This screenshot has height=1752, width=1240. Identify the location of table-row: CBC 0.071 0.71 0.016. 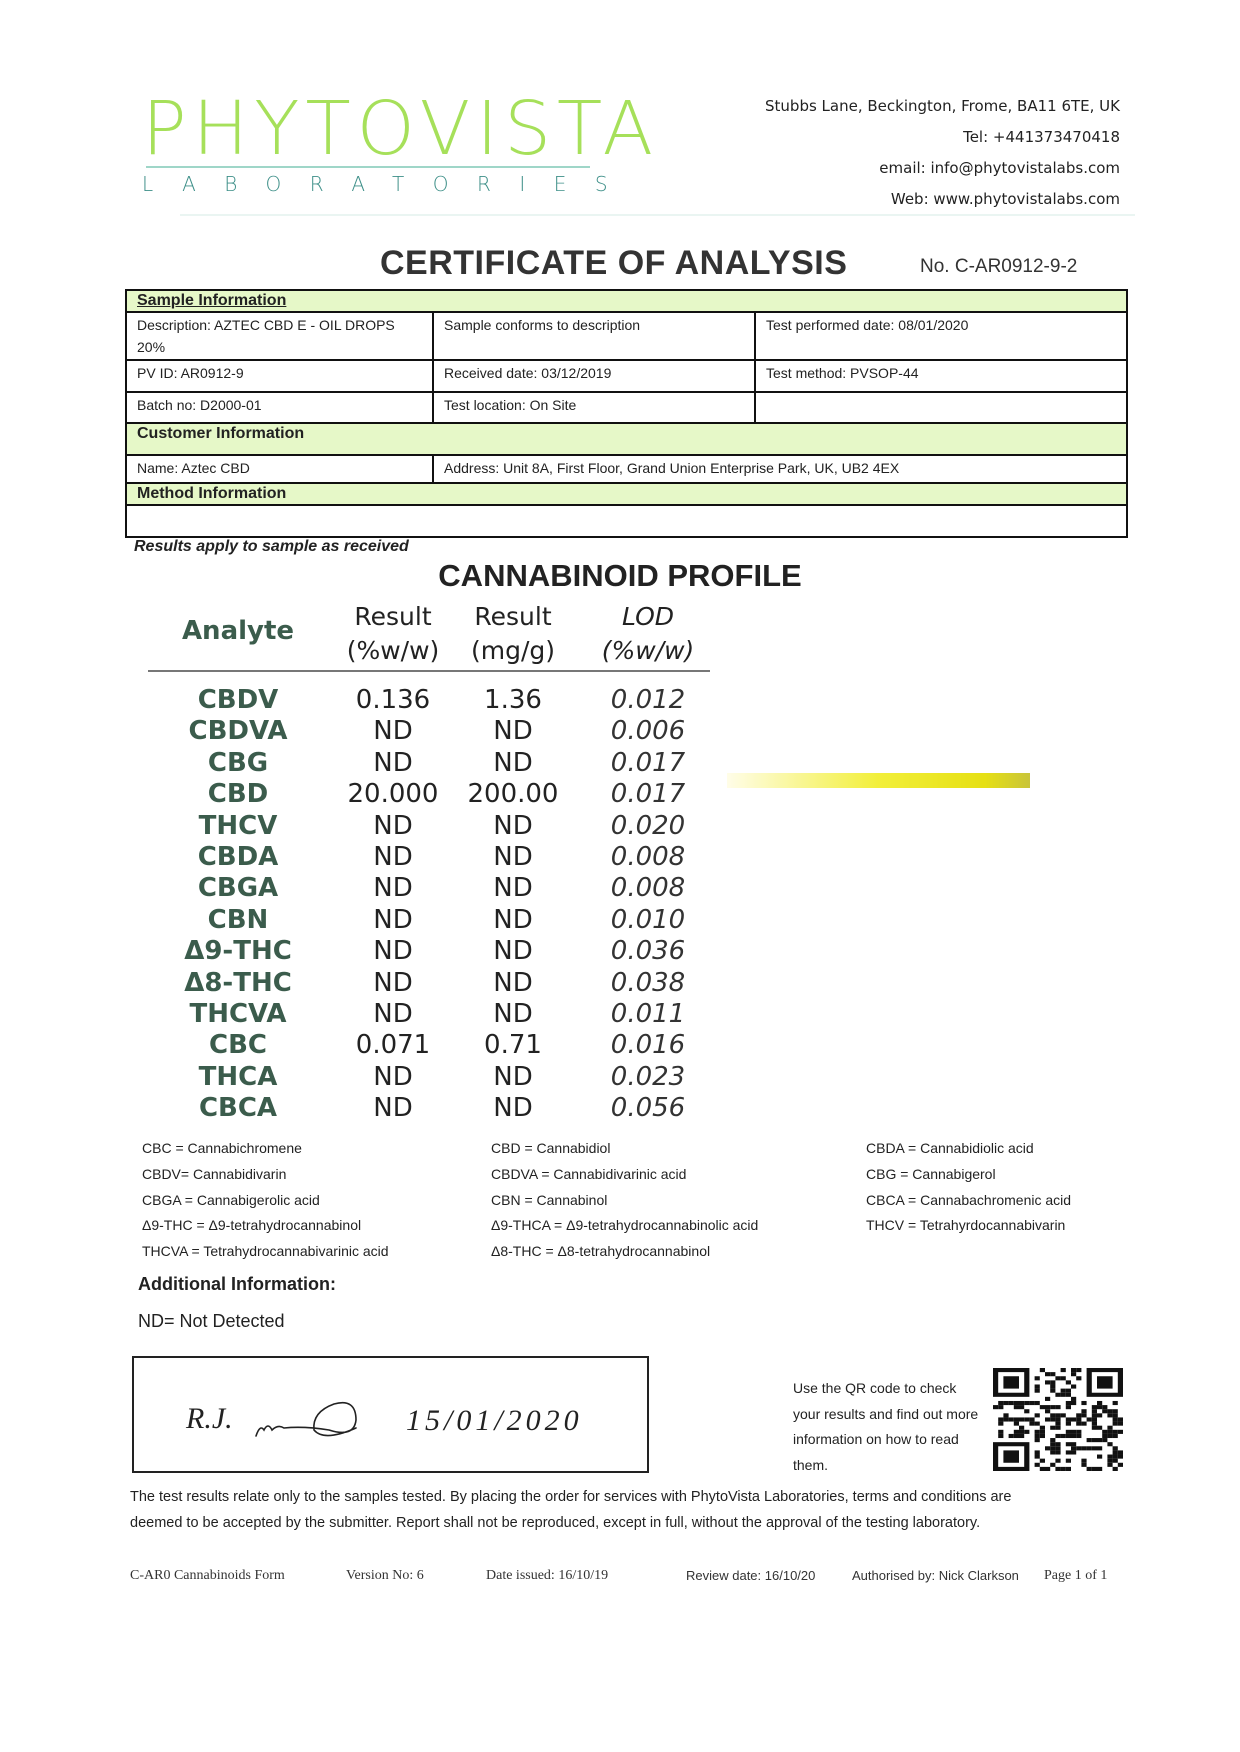
(429, 1045).